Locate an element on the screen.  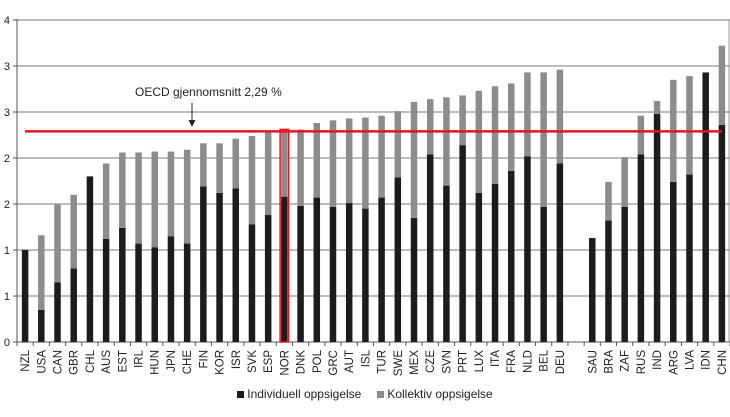
x-tick-label: EST is located at coordinates (123, 361).